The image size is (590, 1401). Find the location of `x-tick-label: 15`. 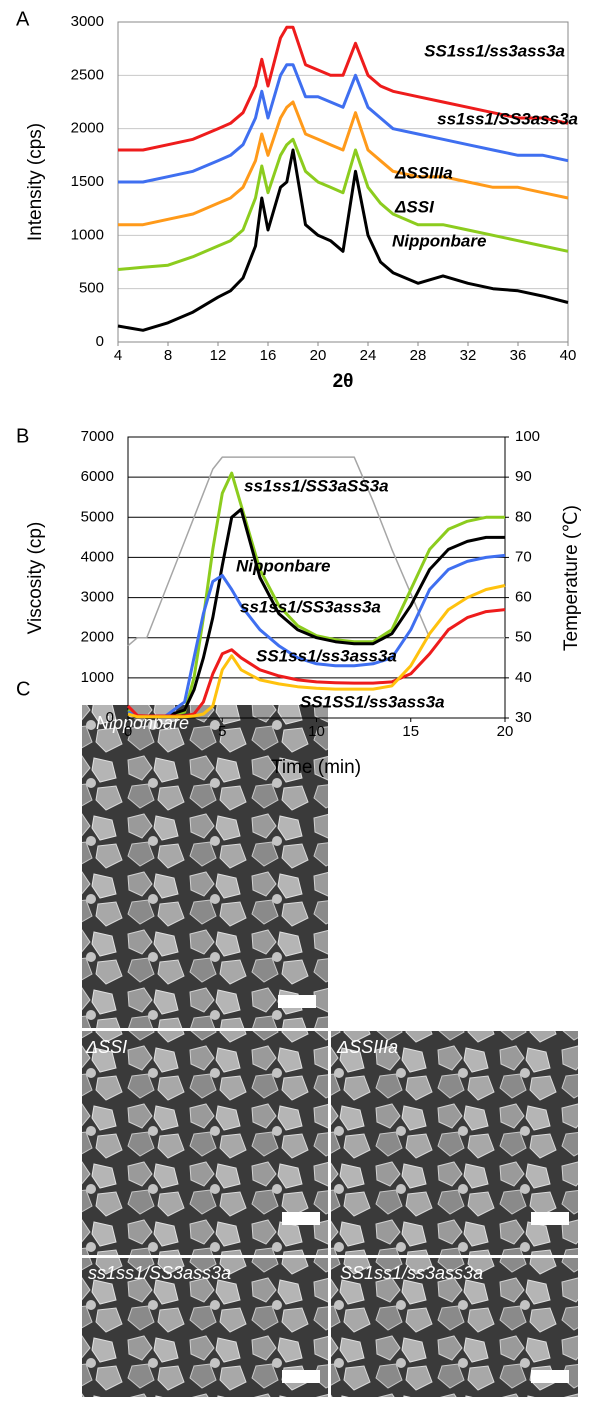

x-tick-label: 15 is located at coordinates (410, 731).